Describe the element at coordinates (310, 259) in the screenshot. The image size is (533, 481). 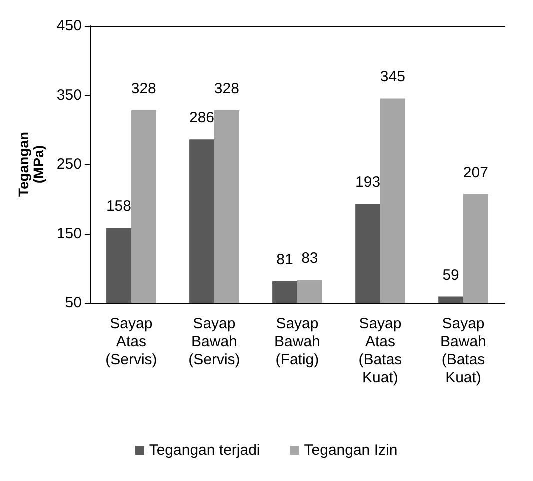
I see `data-label: 83` at that location.